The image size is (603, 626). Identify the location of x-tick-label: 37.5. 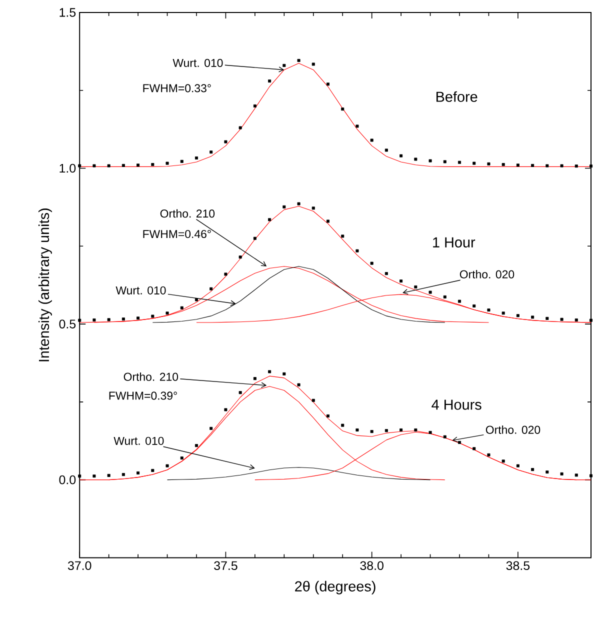
(226, 565).